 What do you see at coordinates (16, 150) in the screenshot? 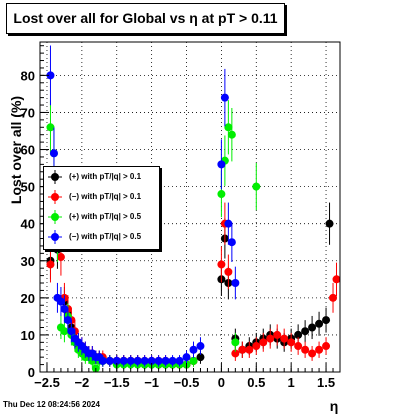
I see `y-axis-label: Lost over all (%)` at bounding box center [16, 150].